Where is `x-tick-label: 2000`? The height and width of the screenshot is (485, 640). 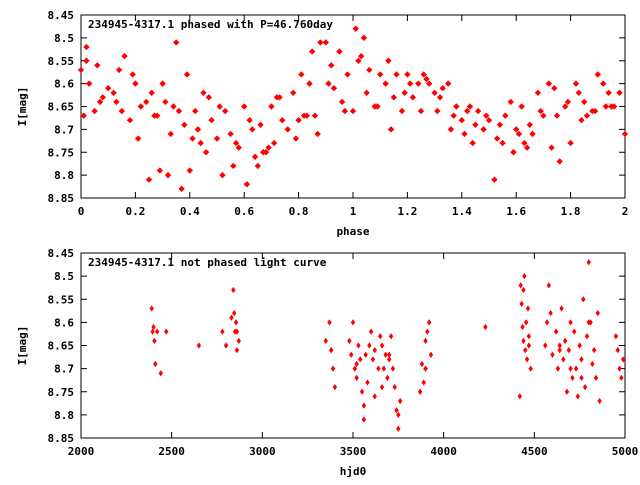
x-tick-label: 2000 is located at coordinates (81, 451).